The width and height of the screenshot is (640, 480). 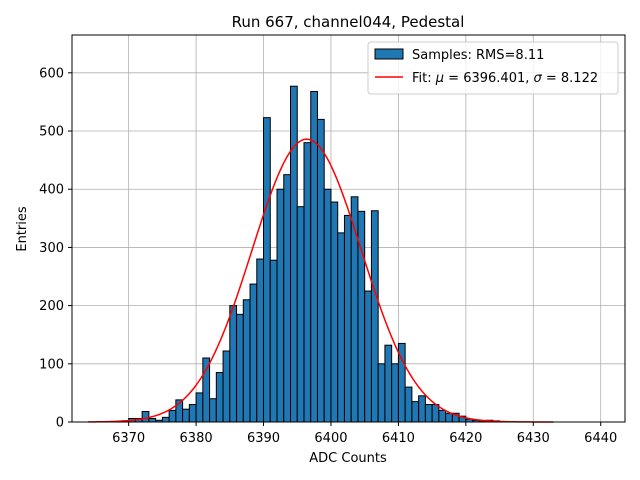 What do you see at coordinates (51, 73) in the screenshot?
I see `y-tick-label: 600` at bounding box center [51, 73].